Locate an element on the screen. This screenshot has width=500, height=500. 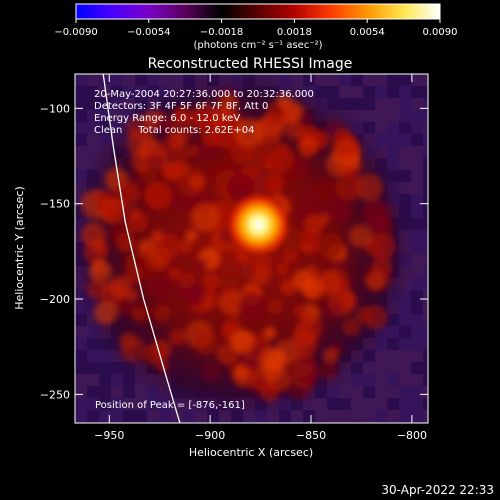
annotation-clean-counts: Clean Total counts: 2.62E+04 is located at coordinates (174, 130).